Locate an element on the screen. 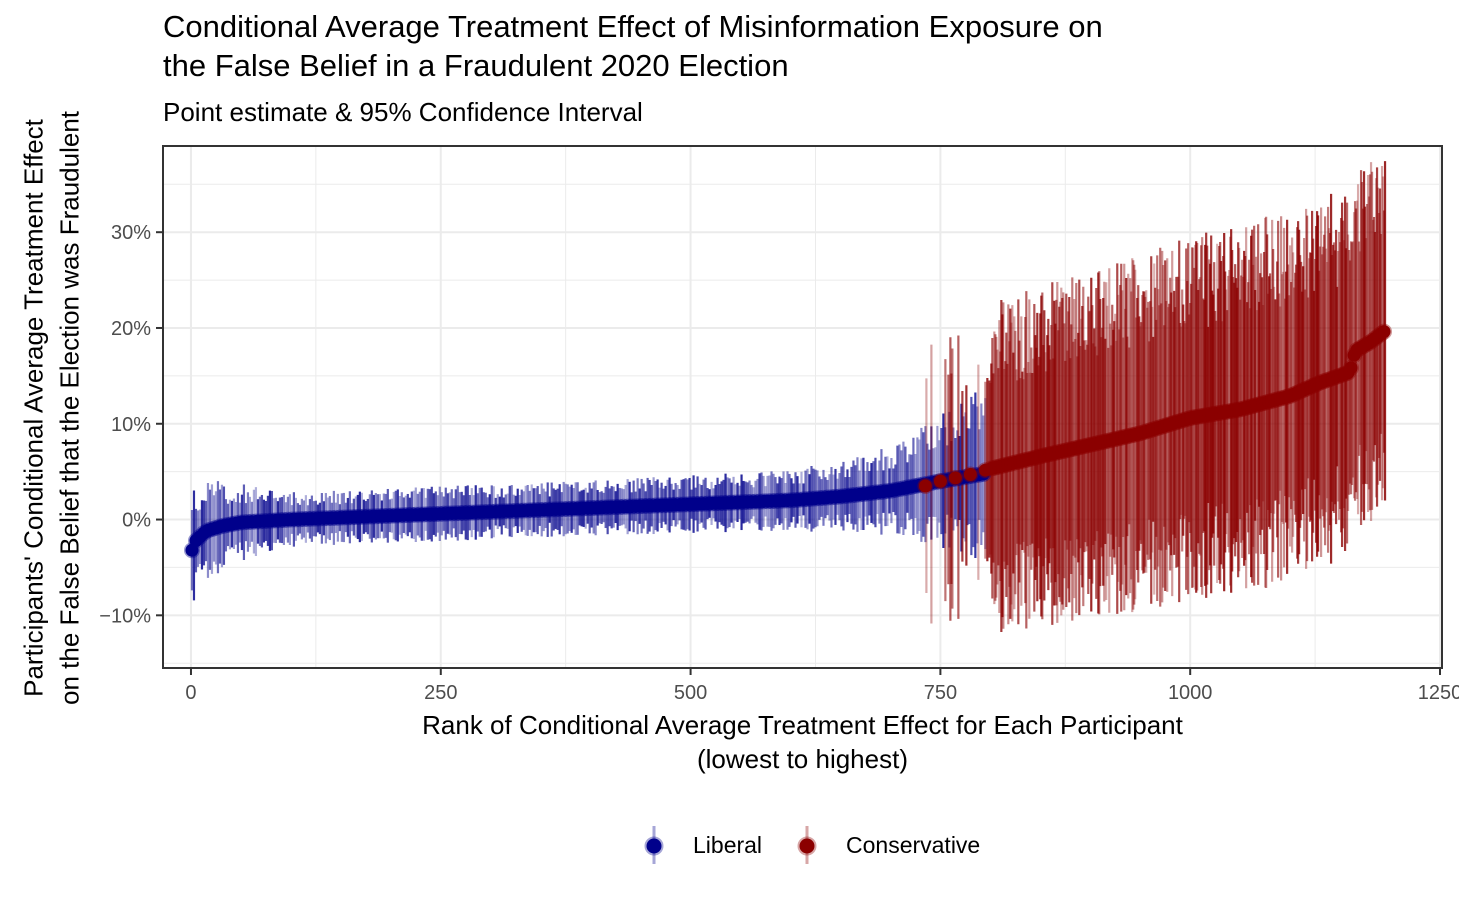 The image size is (1459, 900). x-axis-label-line-2: (lowest to highest) is located at coordinates (802, 759).